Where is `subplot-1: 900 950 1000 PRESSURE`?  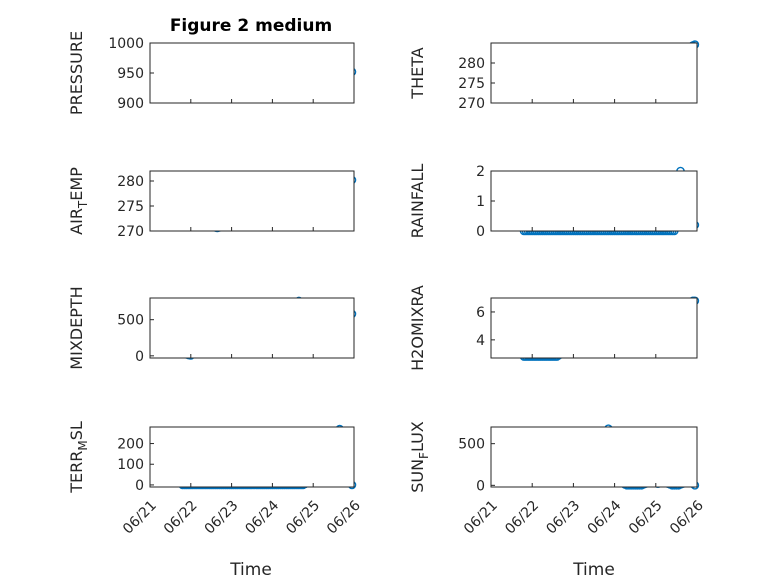 subplot-1: 900 950 1000 PRESSURE is located at coordinates (212, 73).